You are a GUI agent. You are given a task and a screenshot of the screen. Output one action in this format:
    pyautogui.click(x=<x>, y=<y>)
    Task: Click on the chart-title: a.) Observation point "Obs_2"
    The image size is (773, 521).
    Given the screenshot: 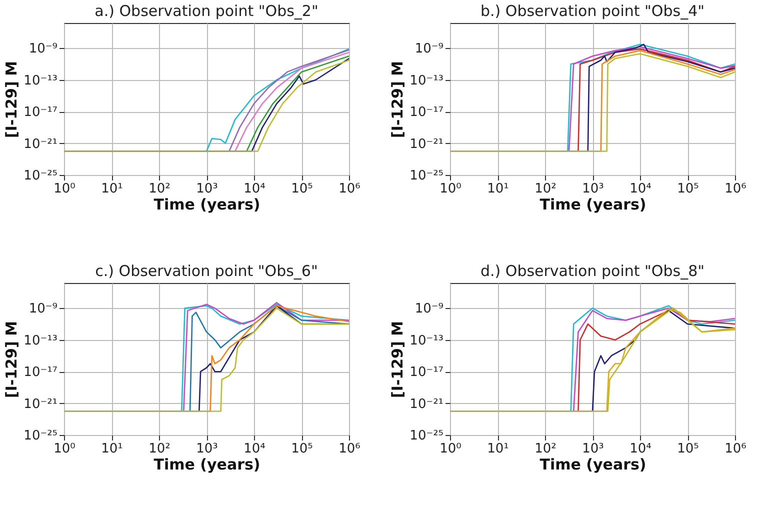 What is the action you would take?
    pyautogui.click(x=206, y=11)
    